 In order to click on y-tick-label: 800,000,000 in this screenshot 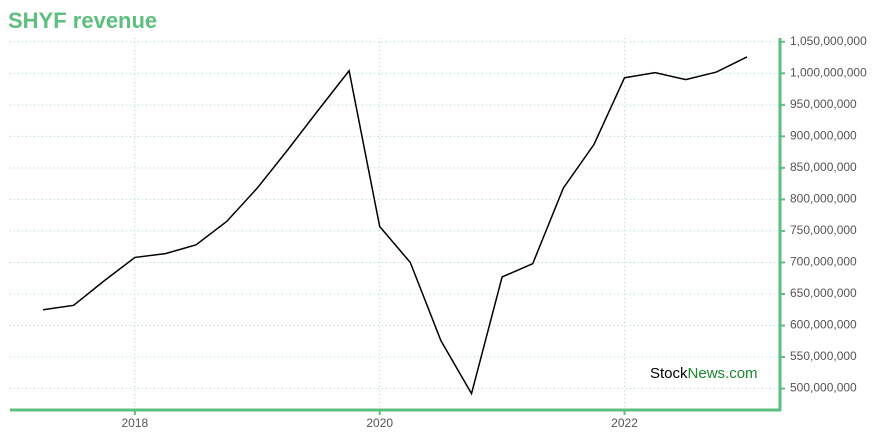, I will do `click(823, 199)`.